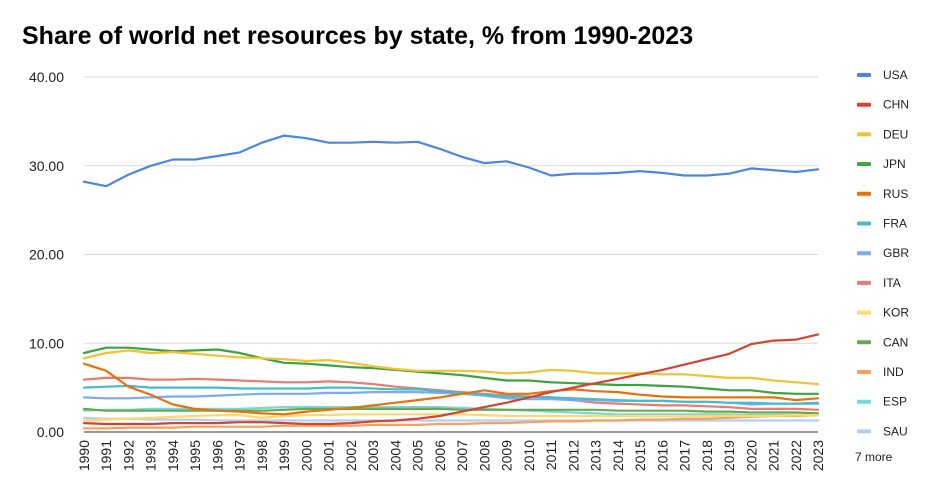  What do you see at coordinates (729, 455) in the screenshot?
I see `x-tick-label: 2019` at bounding box center [729, 455].